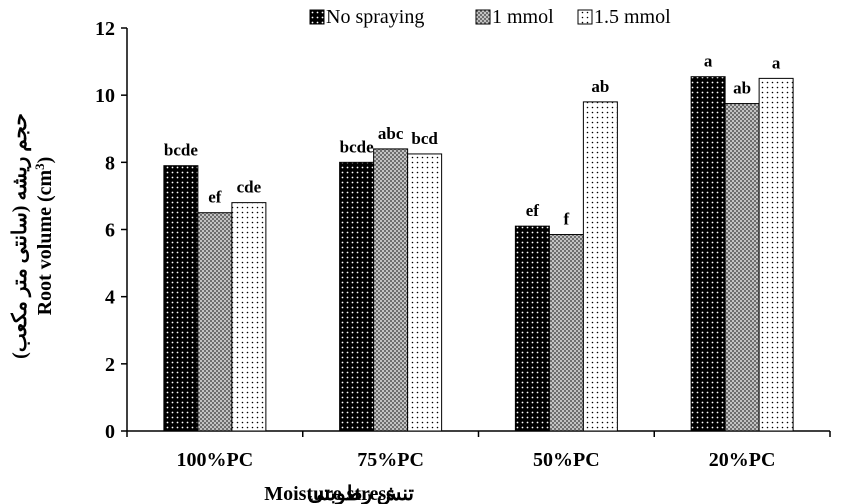 The width and height of the screenshot is (848, 504). What do you see at coordinates (317, 17) in the screenshot?
I see `legend-swatch-no-spraying` at bounding box center [317, 17].